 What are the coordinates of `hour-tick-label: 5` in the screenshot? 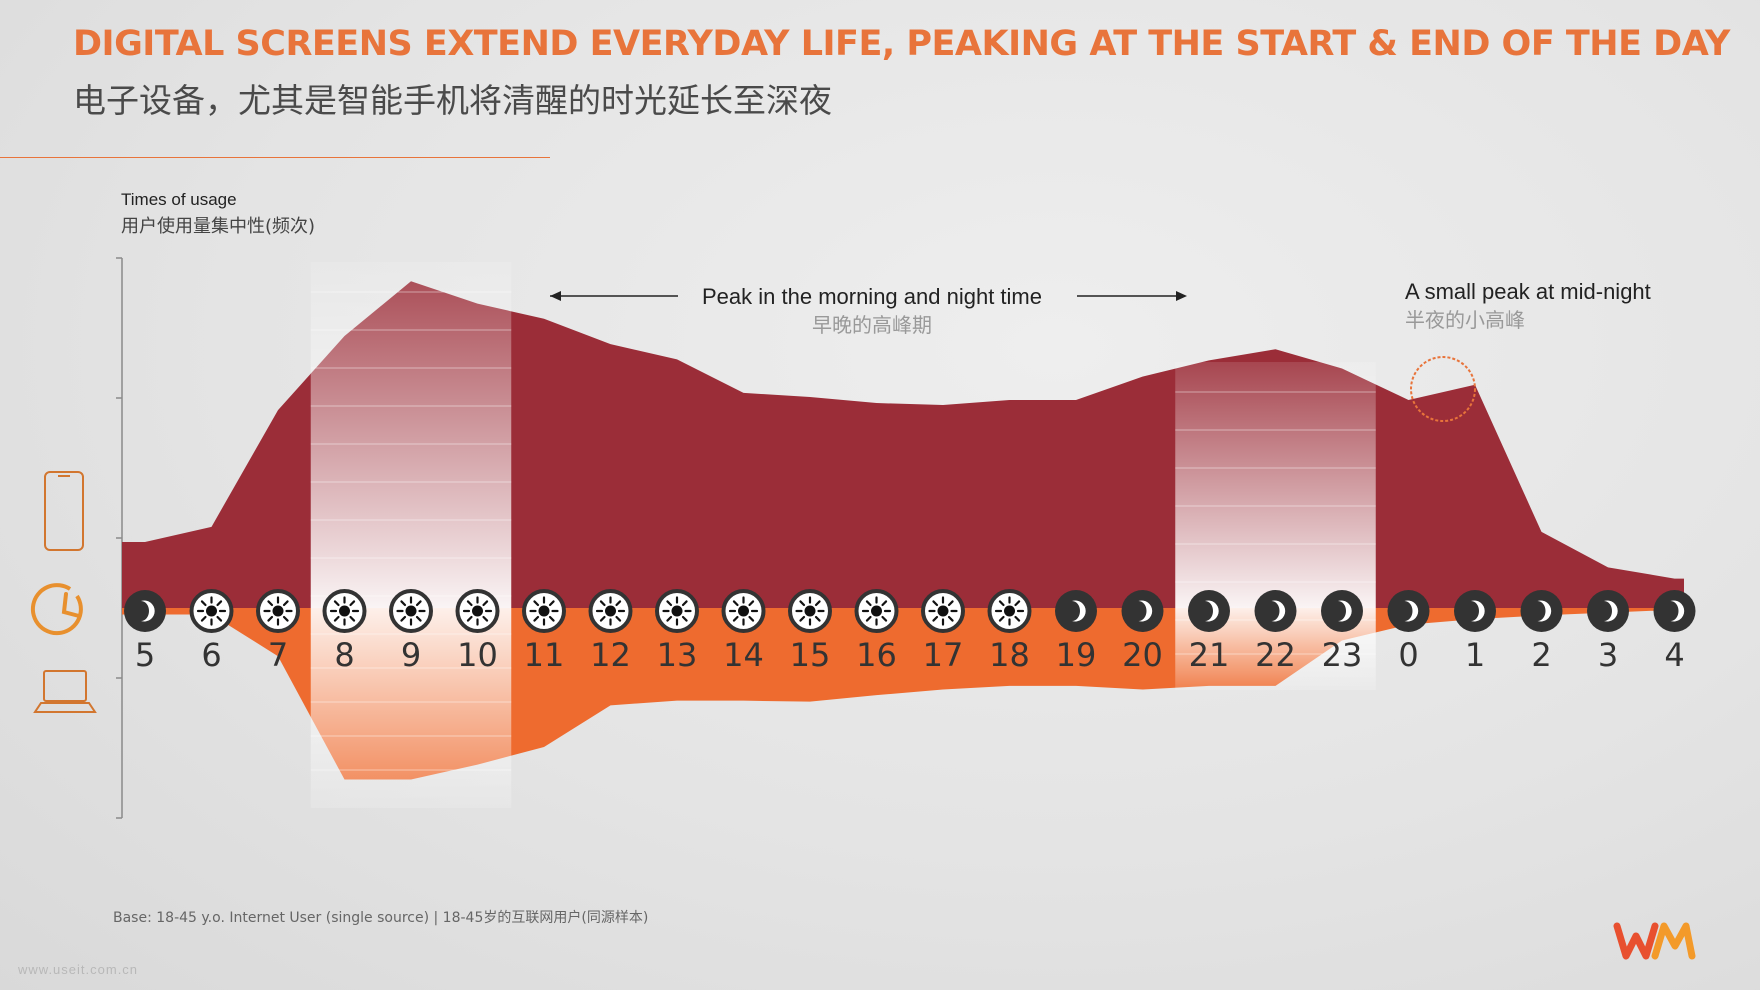 It's located at (145, 655).